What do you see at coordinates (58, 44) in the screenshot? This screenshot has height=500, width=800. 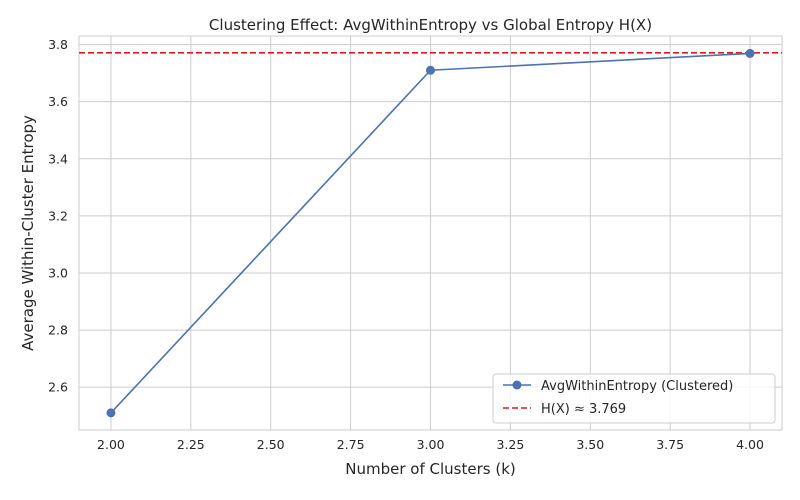 I see `y-tick-label: 3.8` at bounding box center [58, 44].